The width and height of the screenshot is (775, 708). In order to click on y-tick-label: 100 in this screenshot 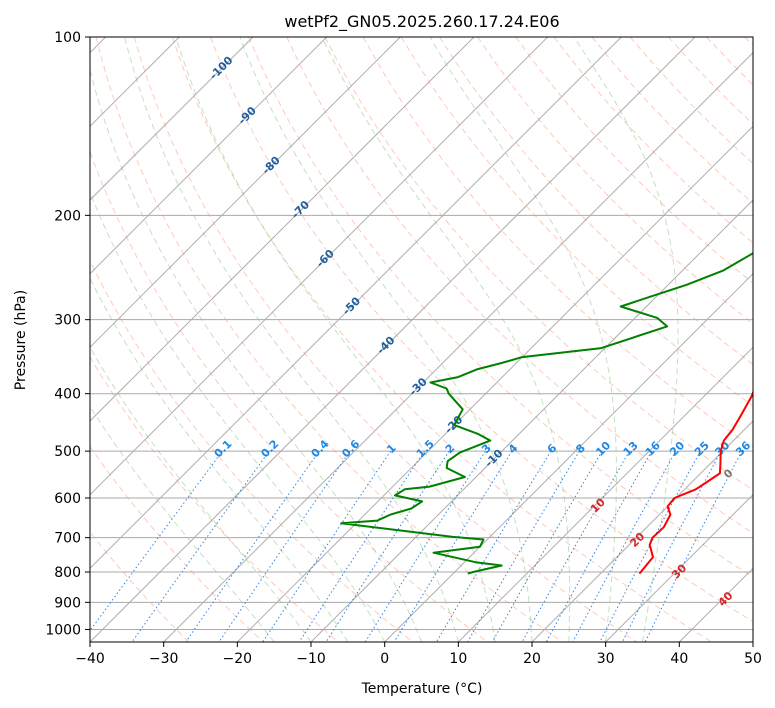, I will do `click(67, 38)`.